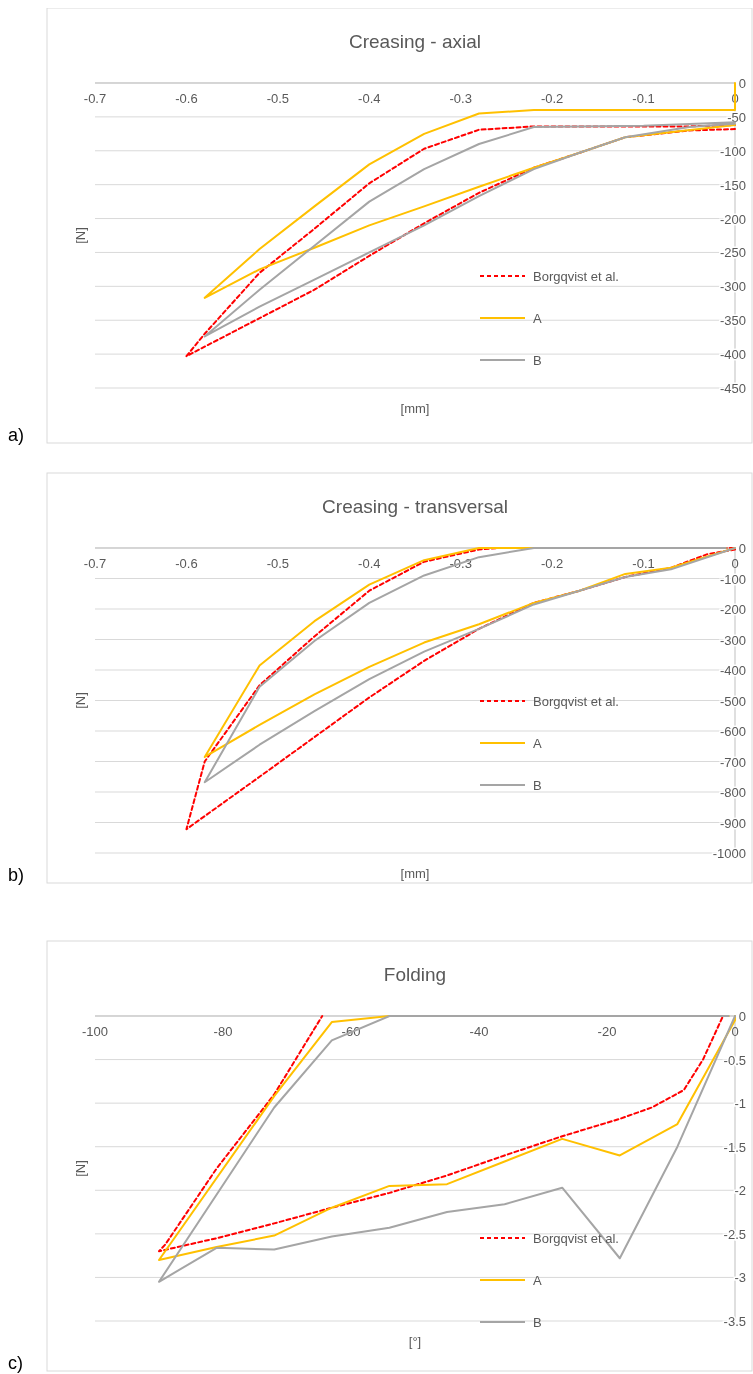 The image size is (753, 1374). Describe the element at coordinates (734, 1147) in the screenshot. I see `y-tick-label: -1.5` at that location.